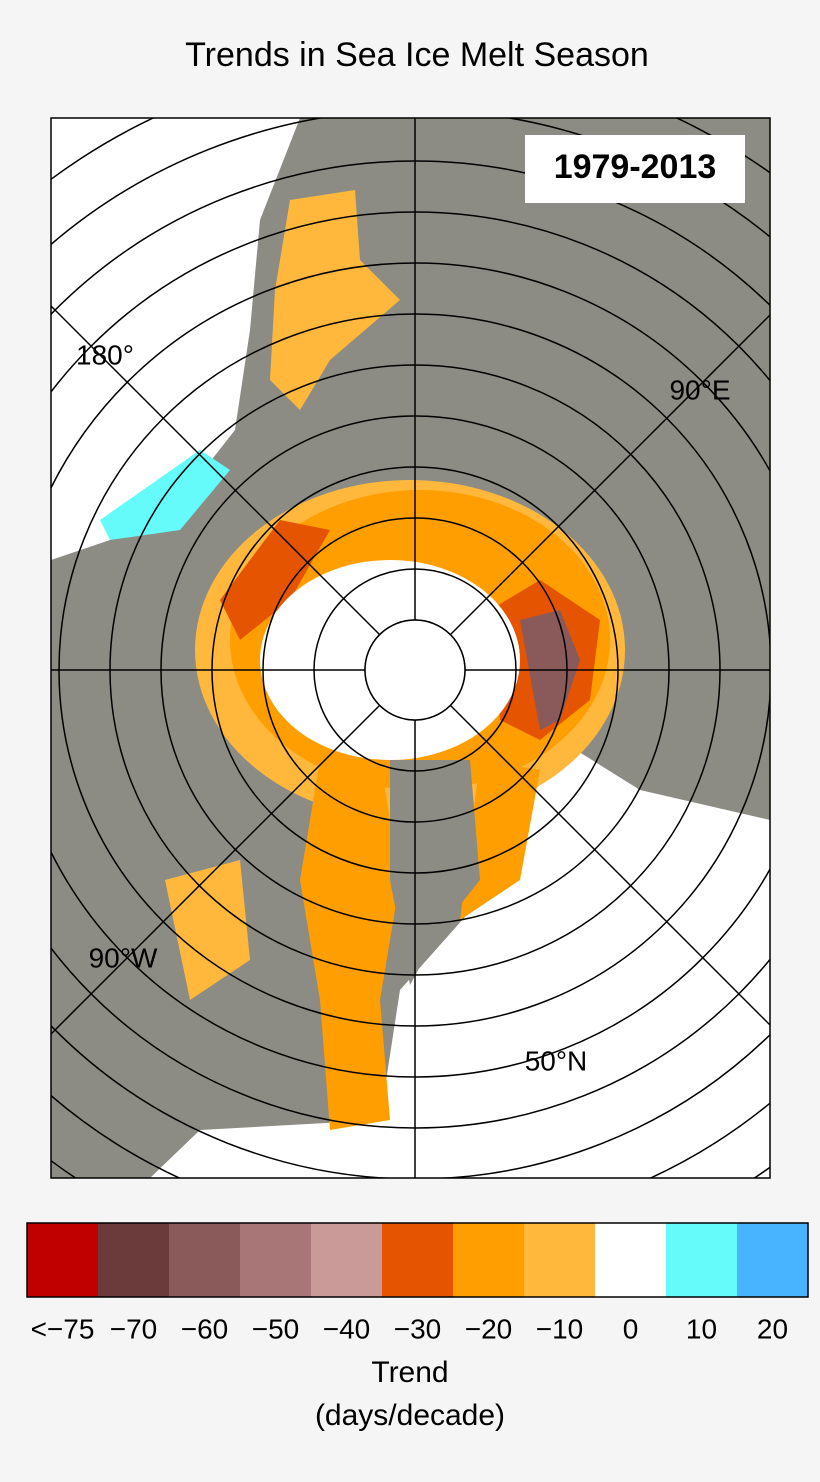 This screenshot has width=820, height=1482. What do you see at coordinates (105, 354) in the screenshot?
I see `meridian-label: 180°` at bounding box center [105, 354].